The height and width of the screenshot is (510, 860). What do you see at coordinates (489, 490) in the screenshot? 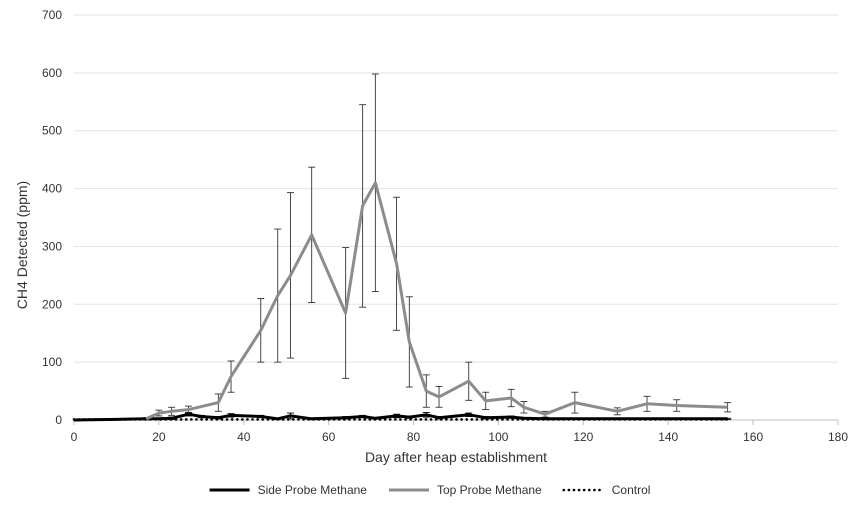
I see `legend-label-top-probe-methane: Top Probe Methane` at bounding box center [489, 490].